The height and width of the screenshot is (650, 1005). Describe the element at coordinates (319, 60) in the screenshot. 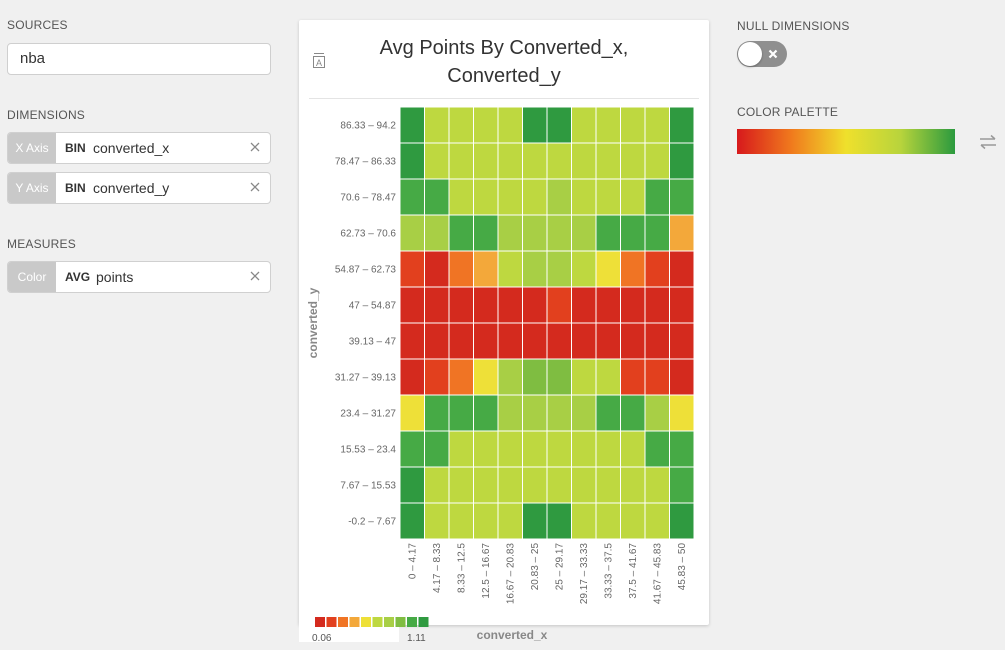

I see `auto-title-icon: A` at that location.